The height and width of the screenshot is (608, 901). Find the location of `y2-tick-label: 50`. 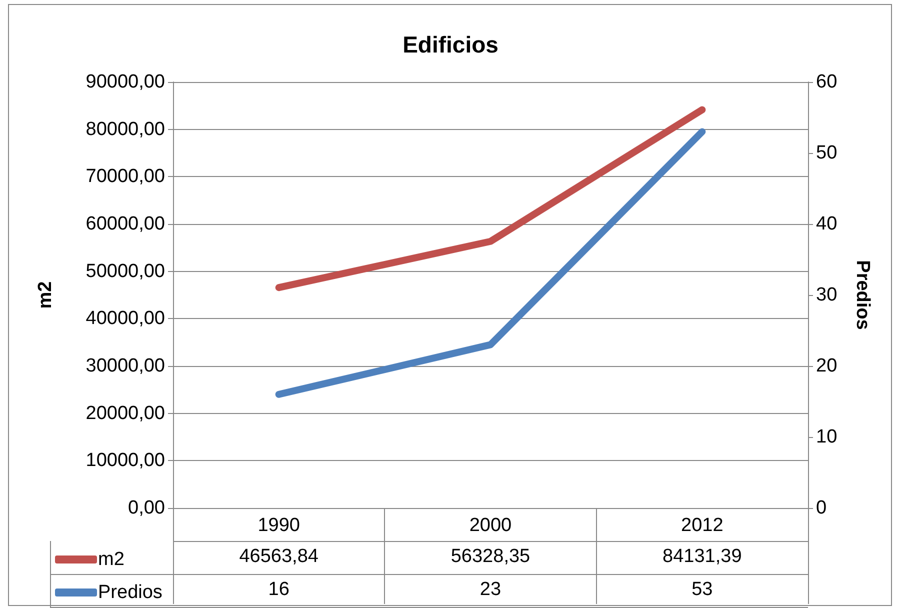

y2-tick-label: 50 is located at coordinates (827, 153).